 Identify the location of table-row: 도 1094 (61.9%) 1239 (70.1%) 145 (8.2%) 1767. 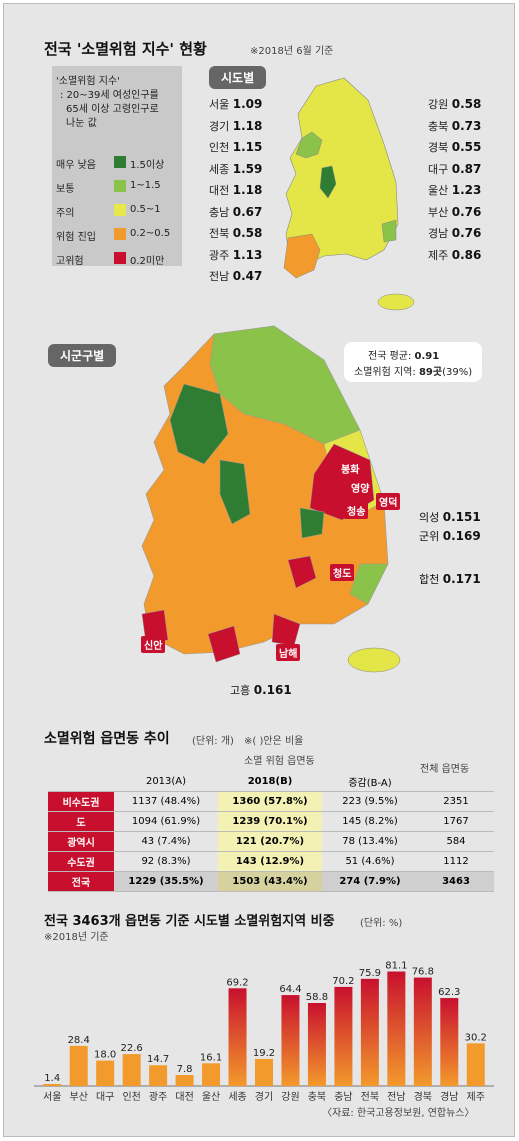
(271, 821).